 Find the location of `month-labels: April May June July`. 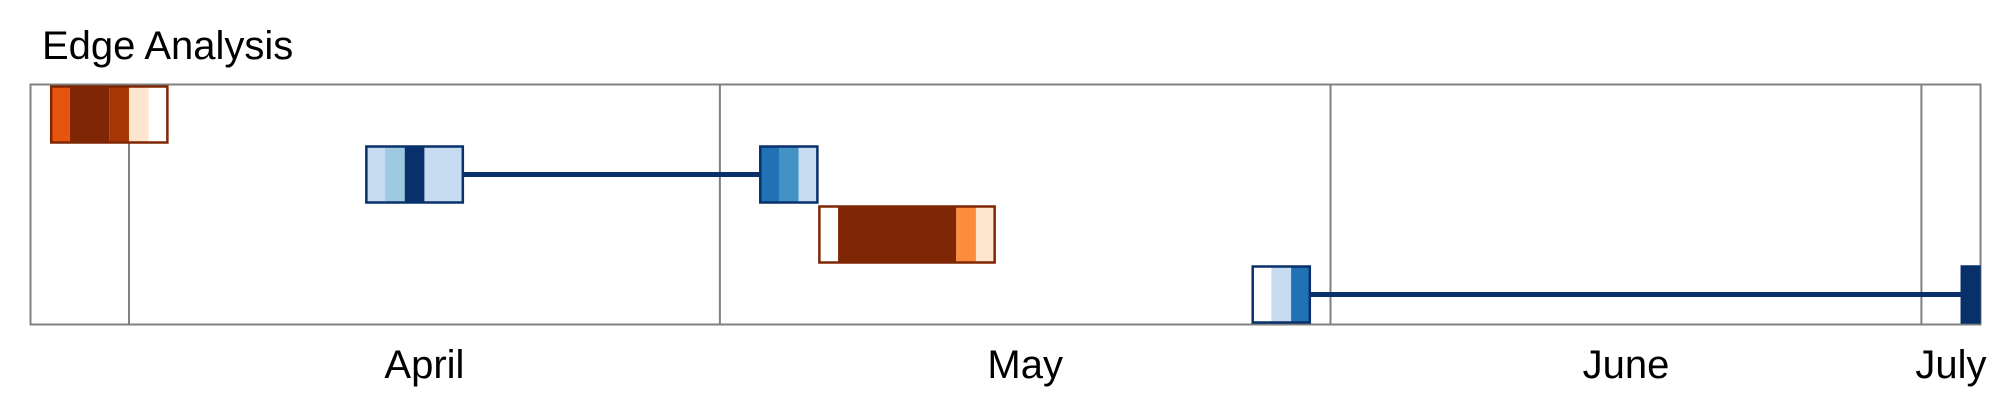

month-labels: April May June July is located at coordinates (1185, 365).